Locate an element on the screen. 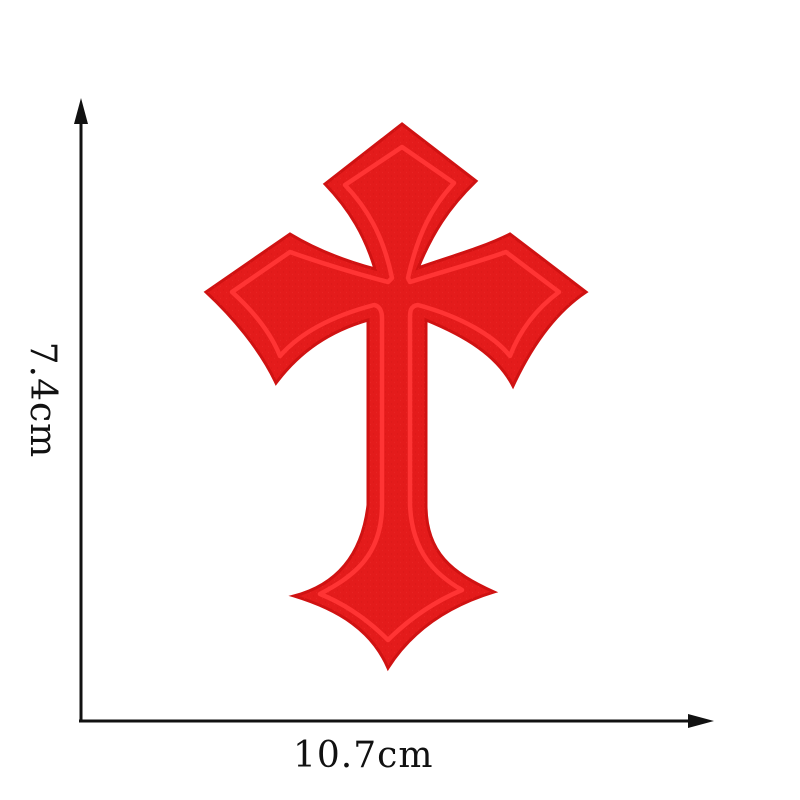 The height and width of the screenshot is (800, 800). width-dimension-label: 10.7cm is located at coordinates (363, 755).